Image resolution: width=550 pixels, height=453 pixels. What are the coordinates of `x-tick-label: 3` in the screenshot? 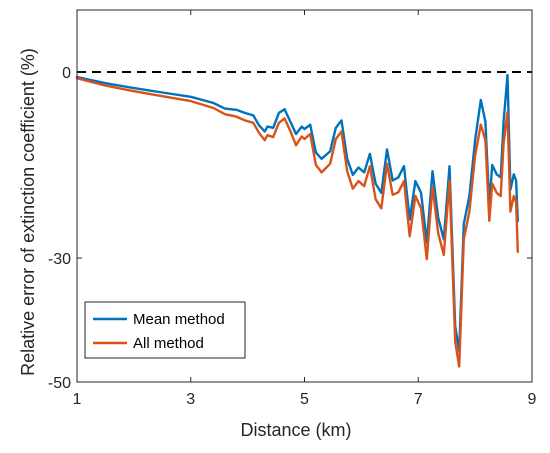 It's located at (190, 399).